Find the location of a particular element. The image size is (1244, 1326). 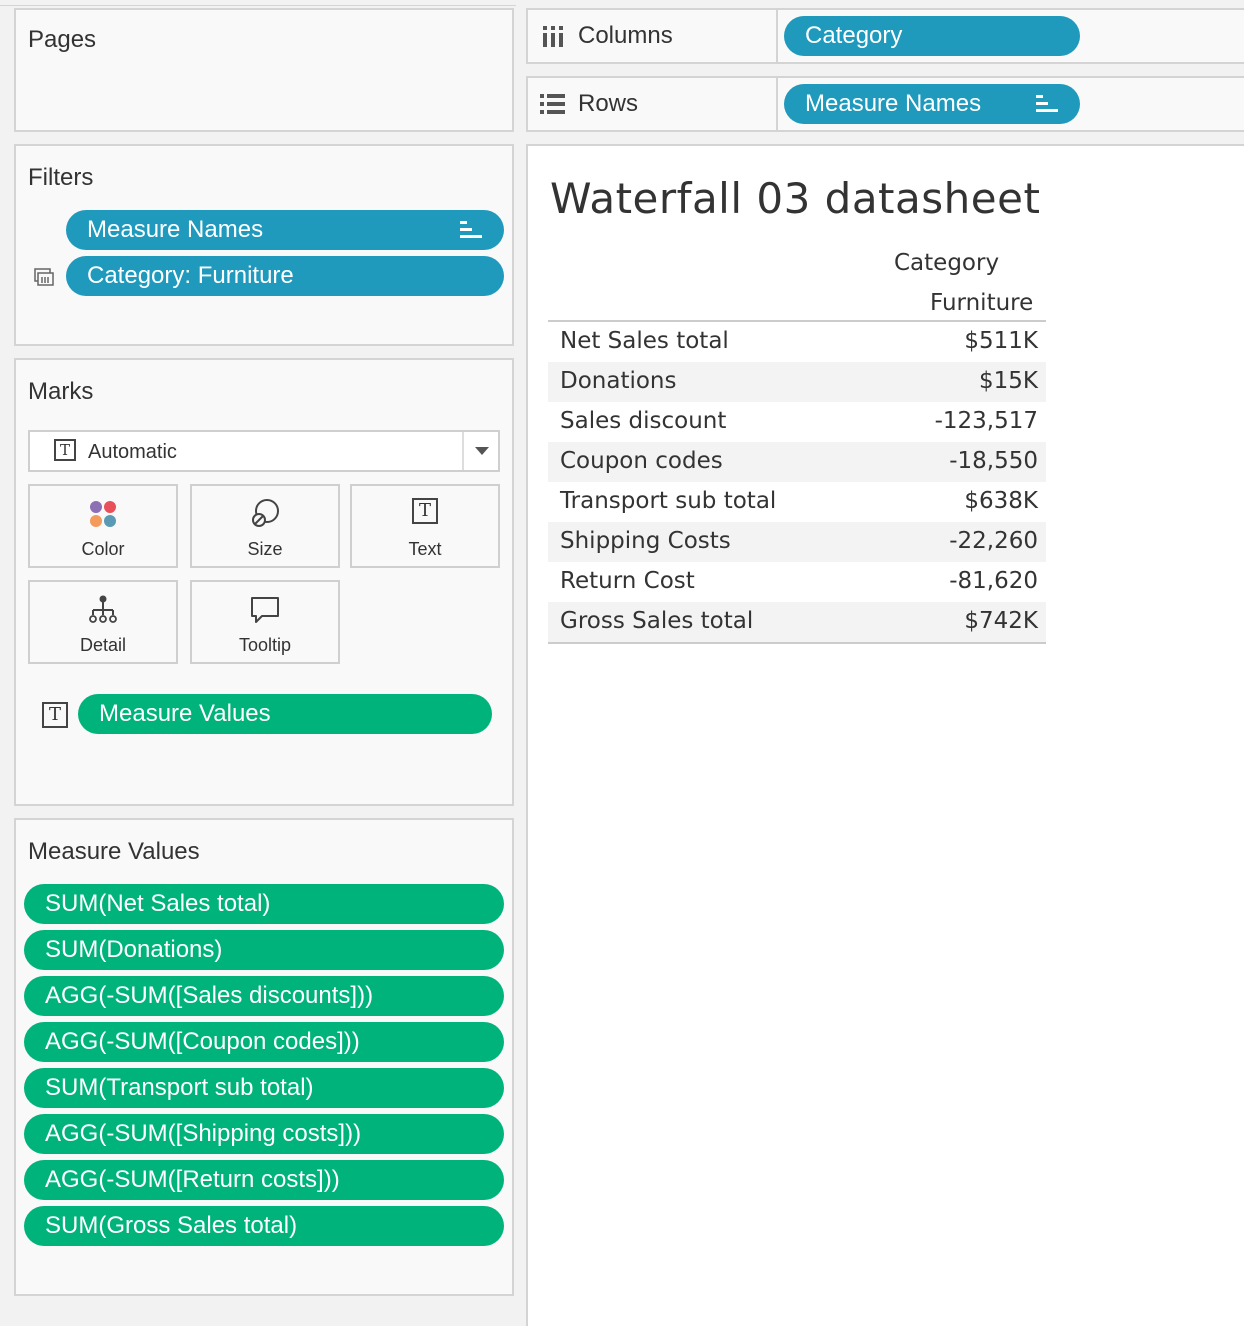

columns-shelf: Columns Category is located at coordinates (885, 36).